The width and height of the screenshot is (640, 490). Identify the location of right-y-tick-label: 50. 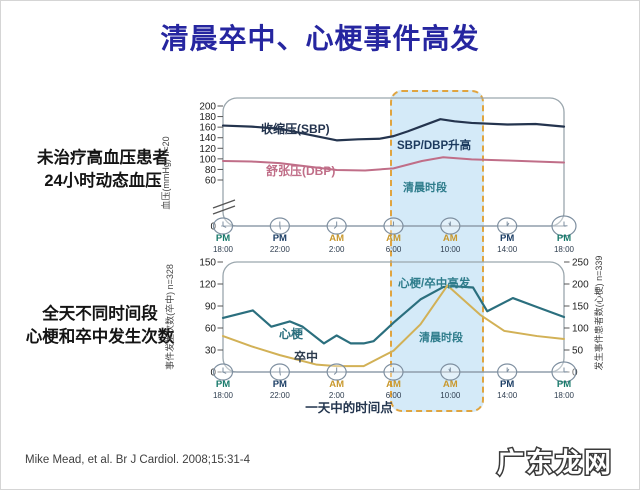
(578, 351).